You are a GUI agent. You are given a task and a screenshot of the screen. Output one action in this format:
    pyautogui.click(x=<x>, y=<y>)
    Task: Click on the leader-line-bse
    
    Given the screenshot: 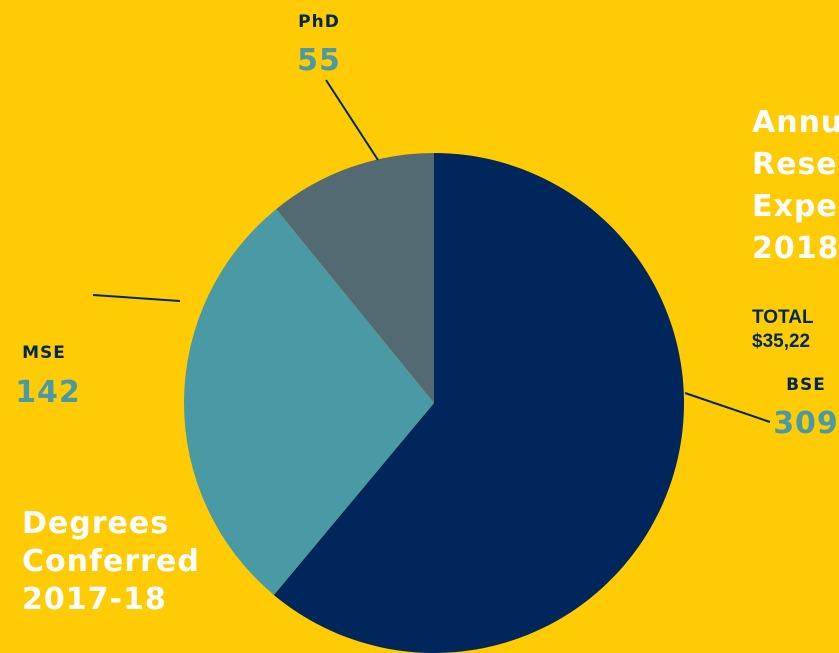 What is the action you would take?
    pyautogui.click(x=727, y=407)
    